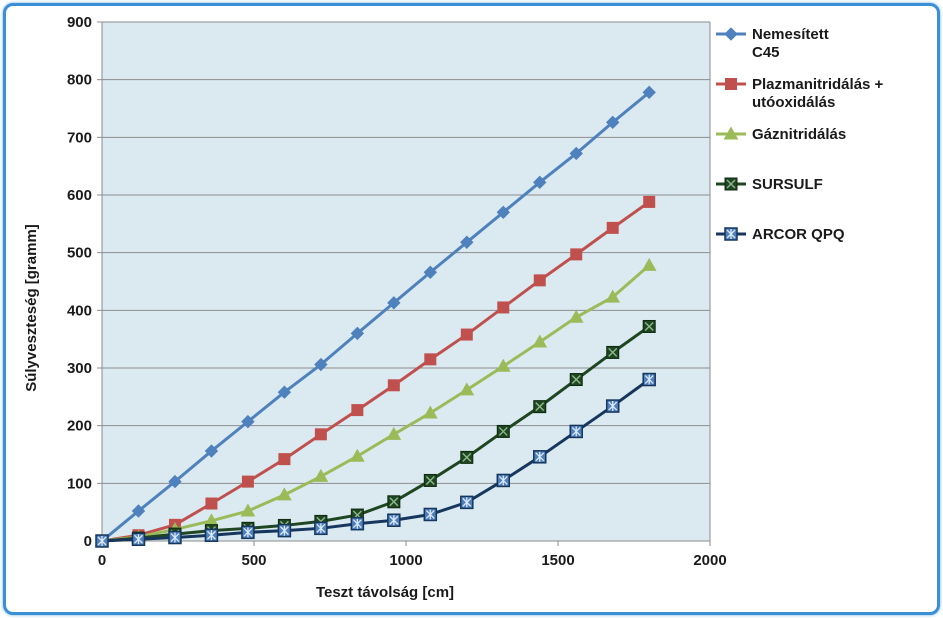  I want to click on y-tick-label: 100, so click(79, 483).